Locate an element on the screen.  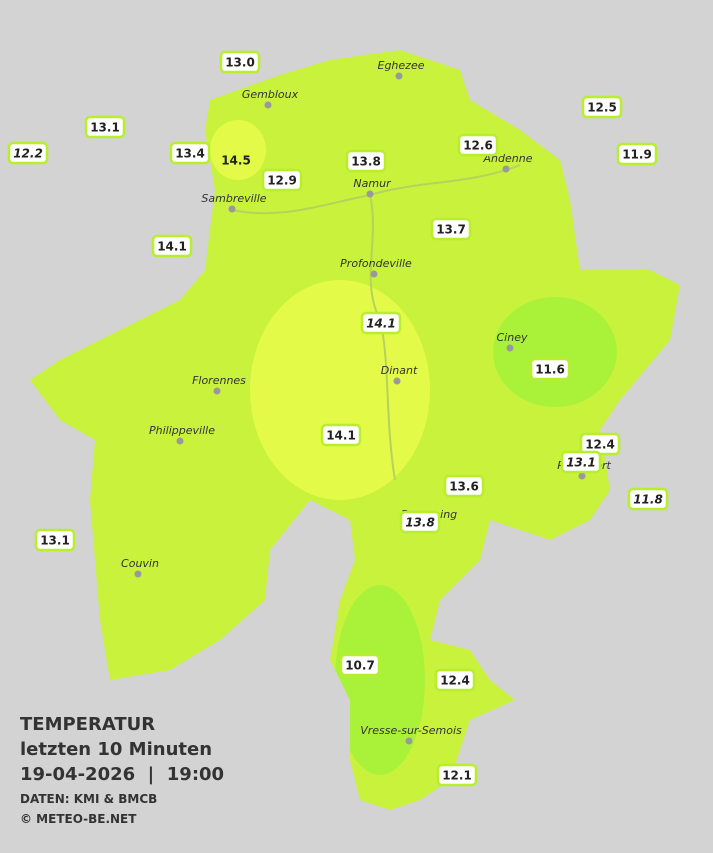
city-label: Eghezee is located at coordinates (401, 65).